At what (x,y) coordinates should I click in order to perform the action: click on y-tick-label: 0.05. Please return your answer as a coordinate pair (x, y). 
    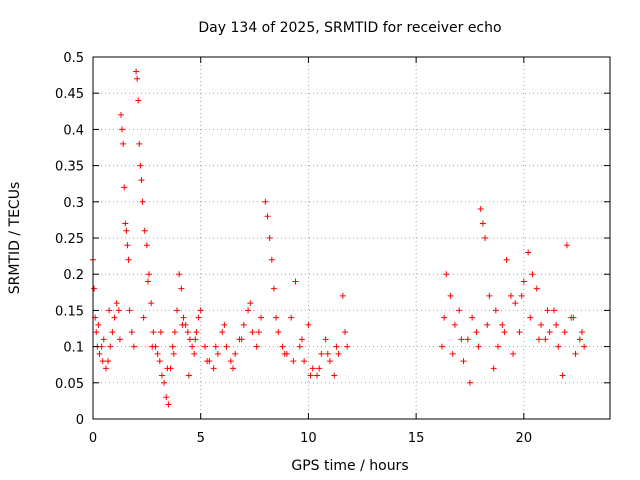
    Looking at the image, I should click on (69, 384).